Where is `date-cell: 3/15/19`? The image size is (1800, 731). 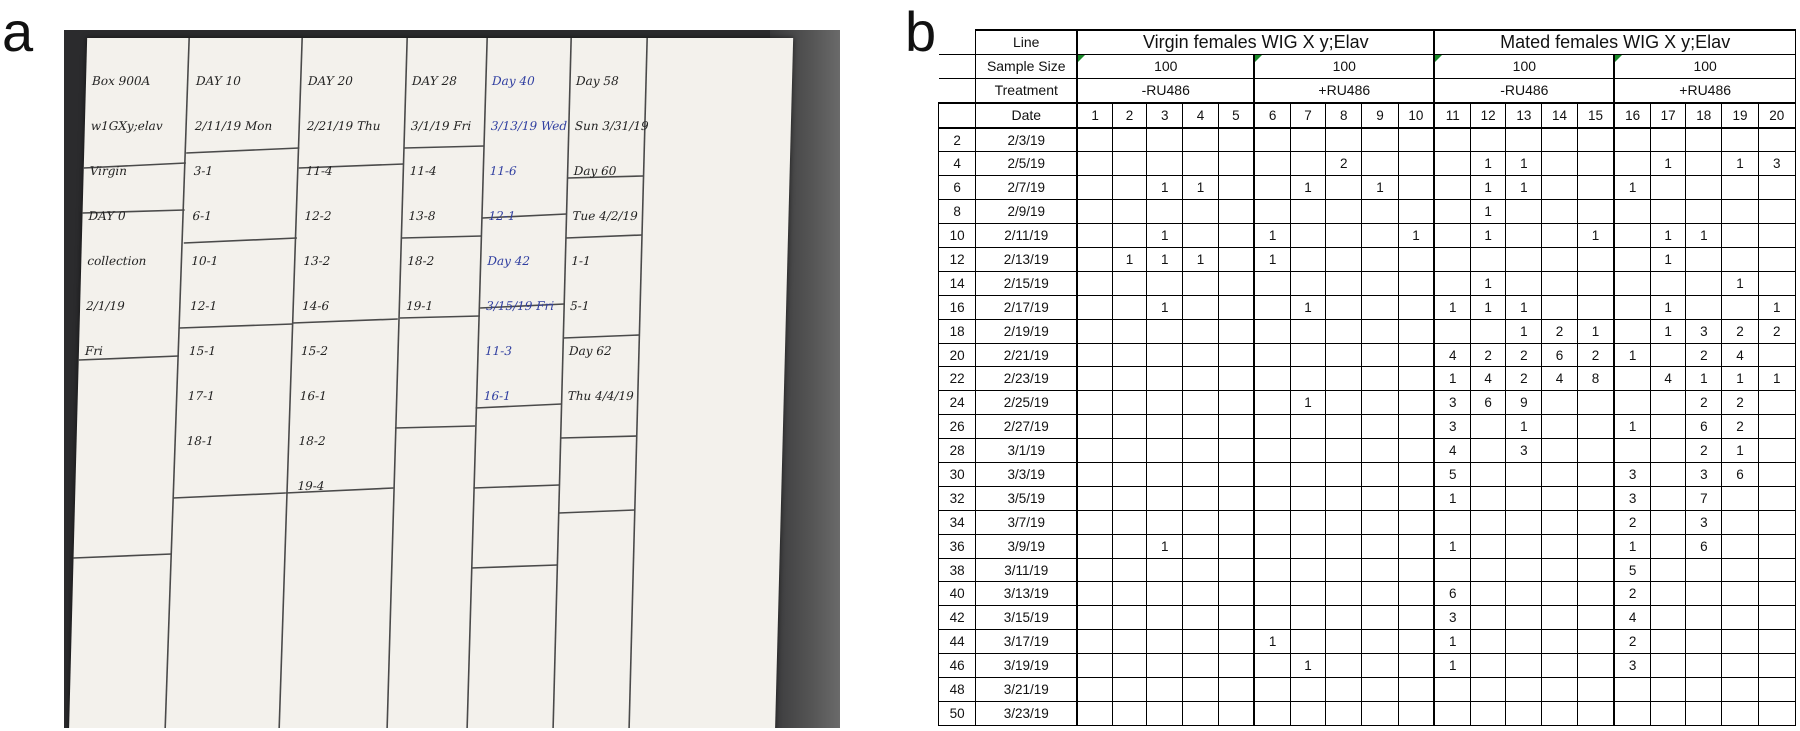 date-cell: 3/15/19 is located at coordinates (1026, 618).